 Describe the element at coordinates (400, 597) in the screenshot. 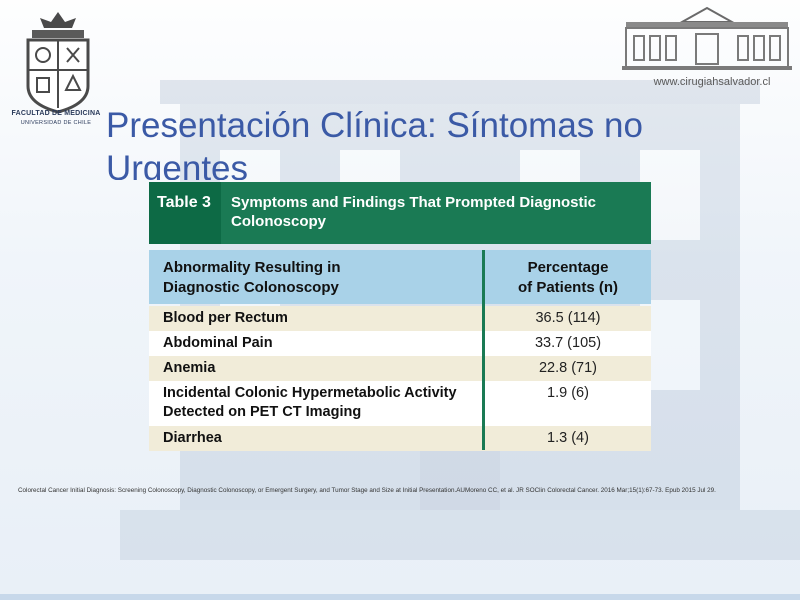

I see `bottom-accent-bar` at that location.